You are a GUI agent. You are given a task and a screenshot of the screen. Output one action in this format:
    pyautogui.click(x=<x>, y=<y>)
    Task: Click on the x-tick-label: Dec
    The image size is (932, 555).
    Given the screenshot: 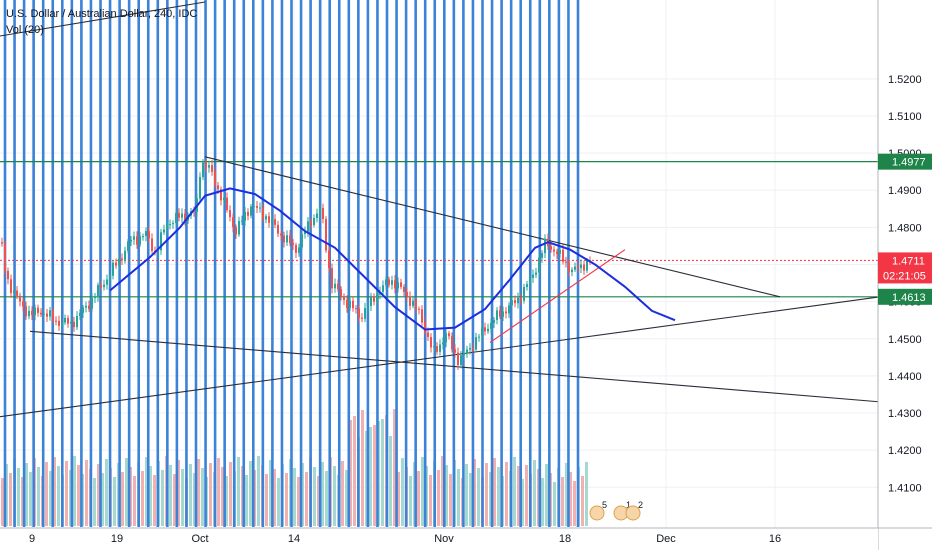 What is the action you would take?
    pyautogui.click(x=666, y=539)
    